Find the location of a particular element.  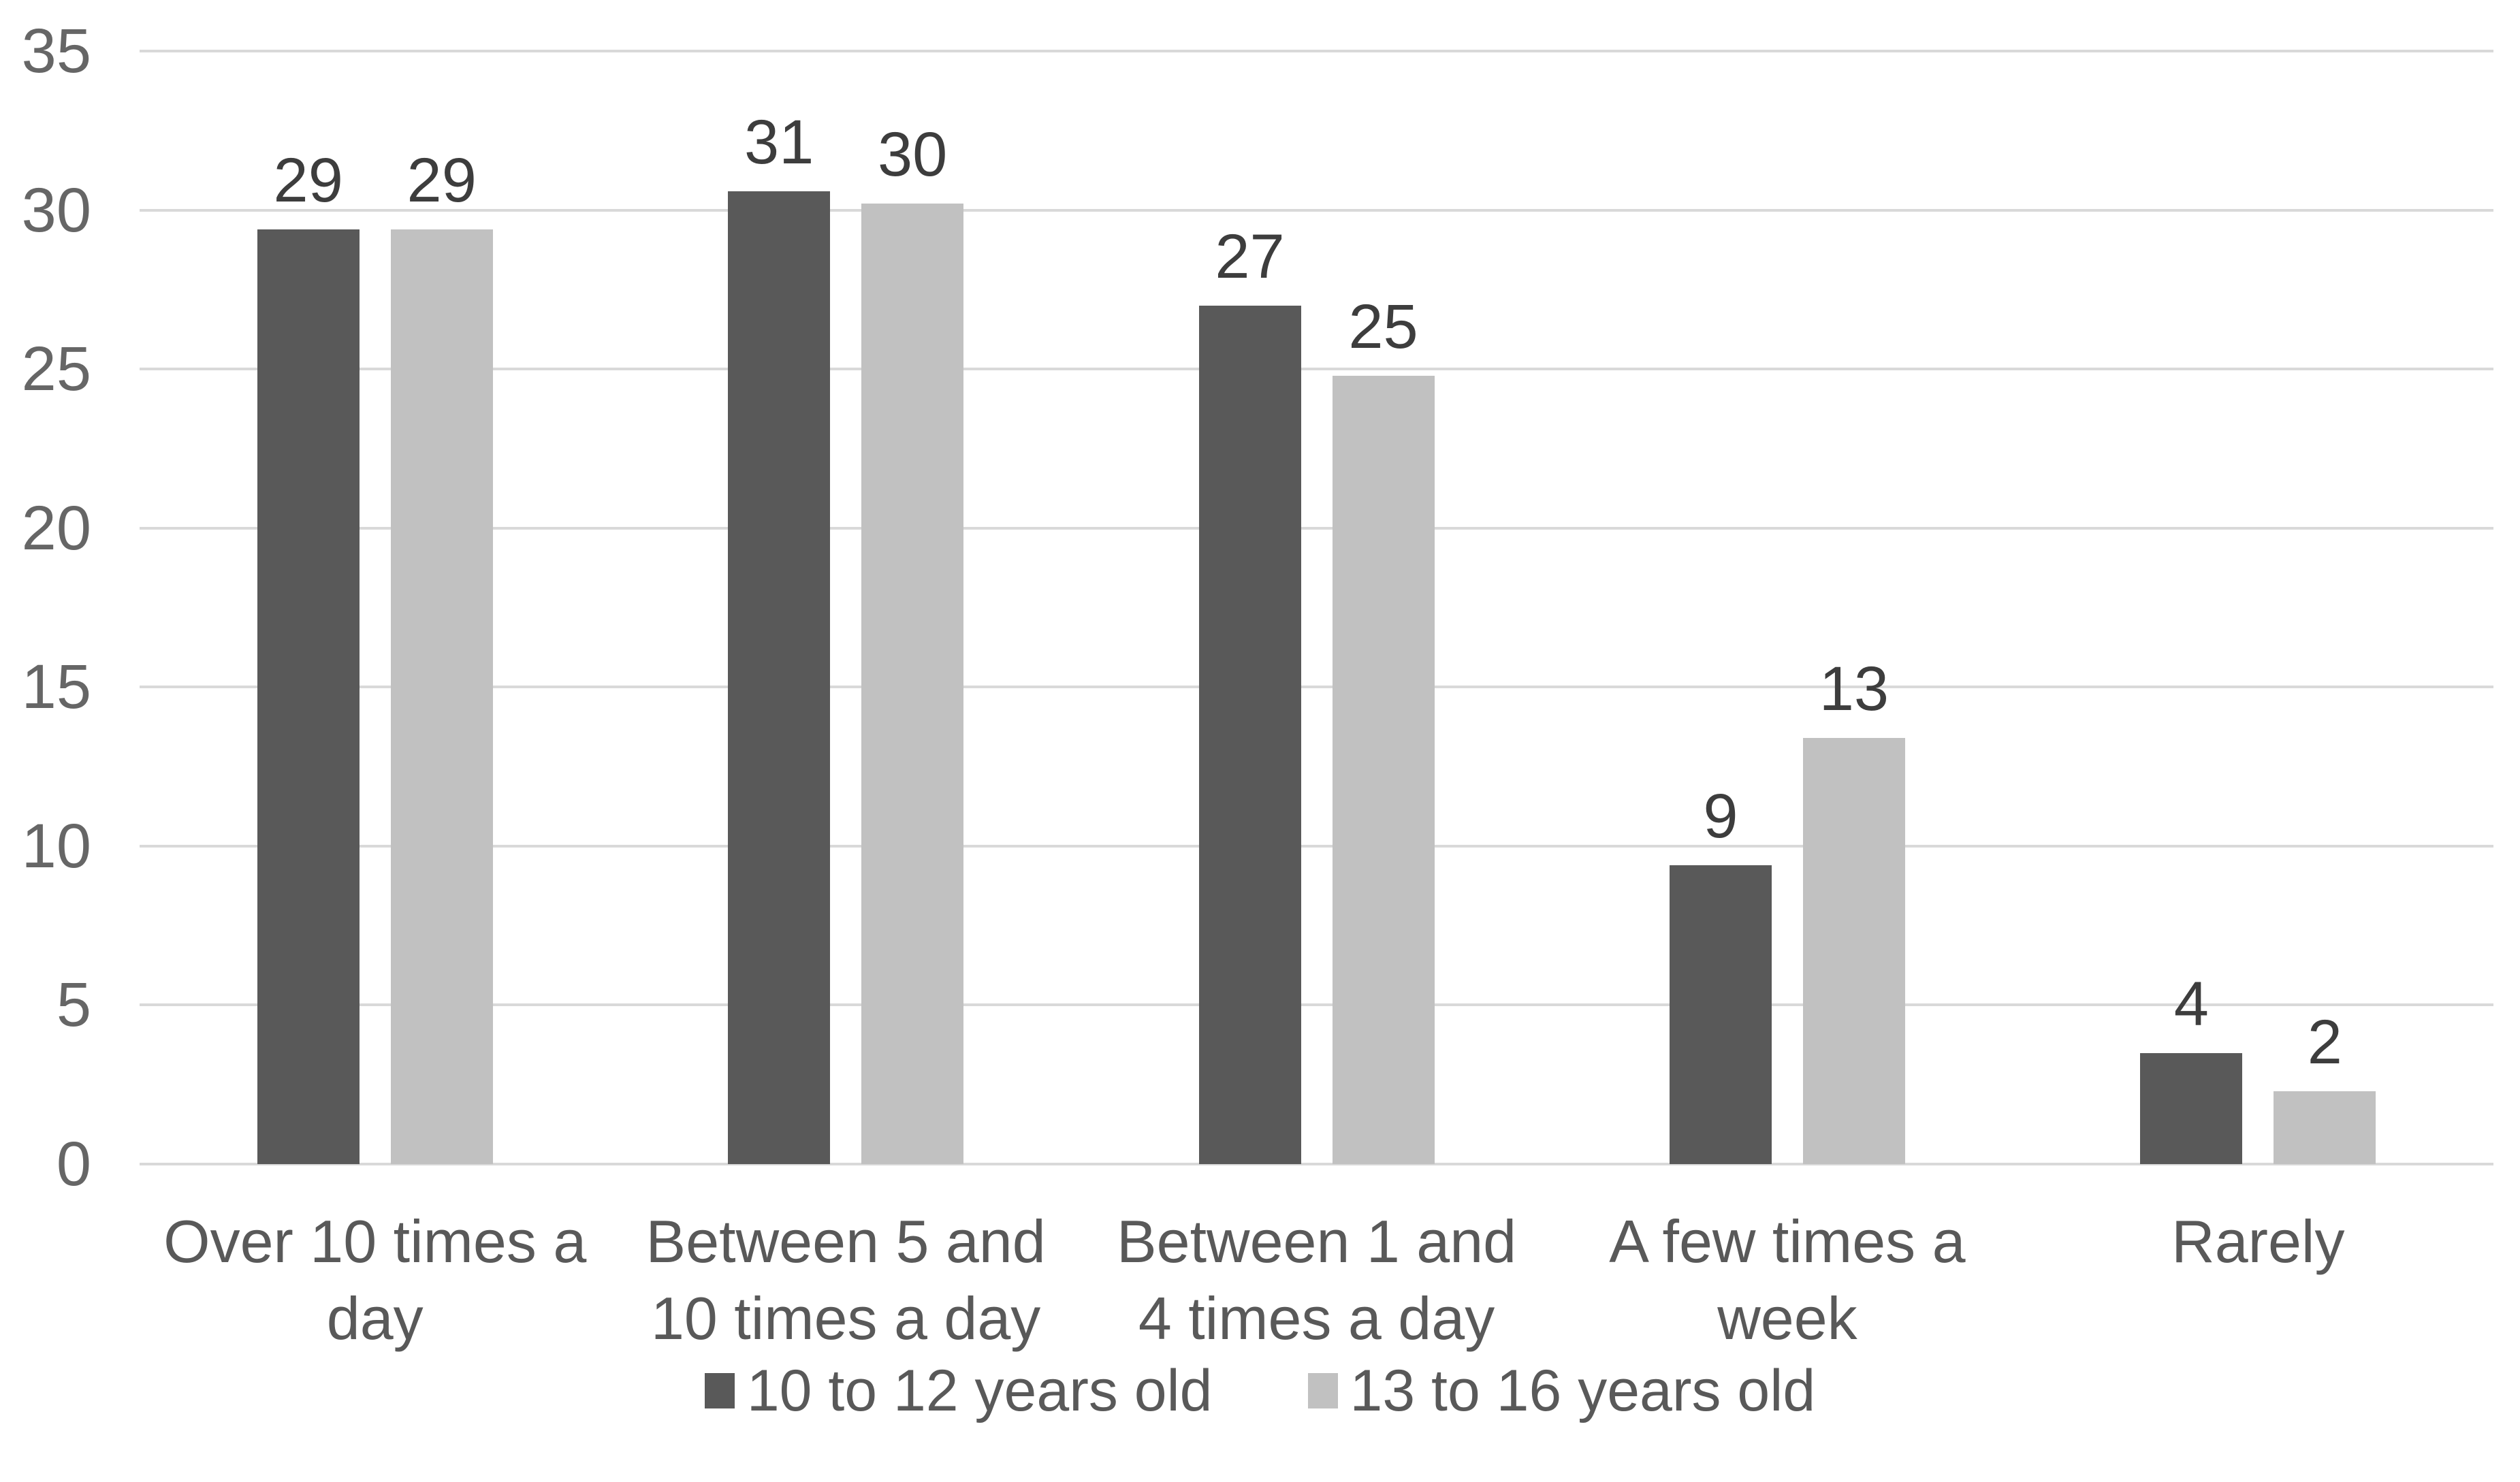

bar-value-label: 31 is located at coordinates (779, 142).